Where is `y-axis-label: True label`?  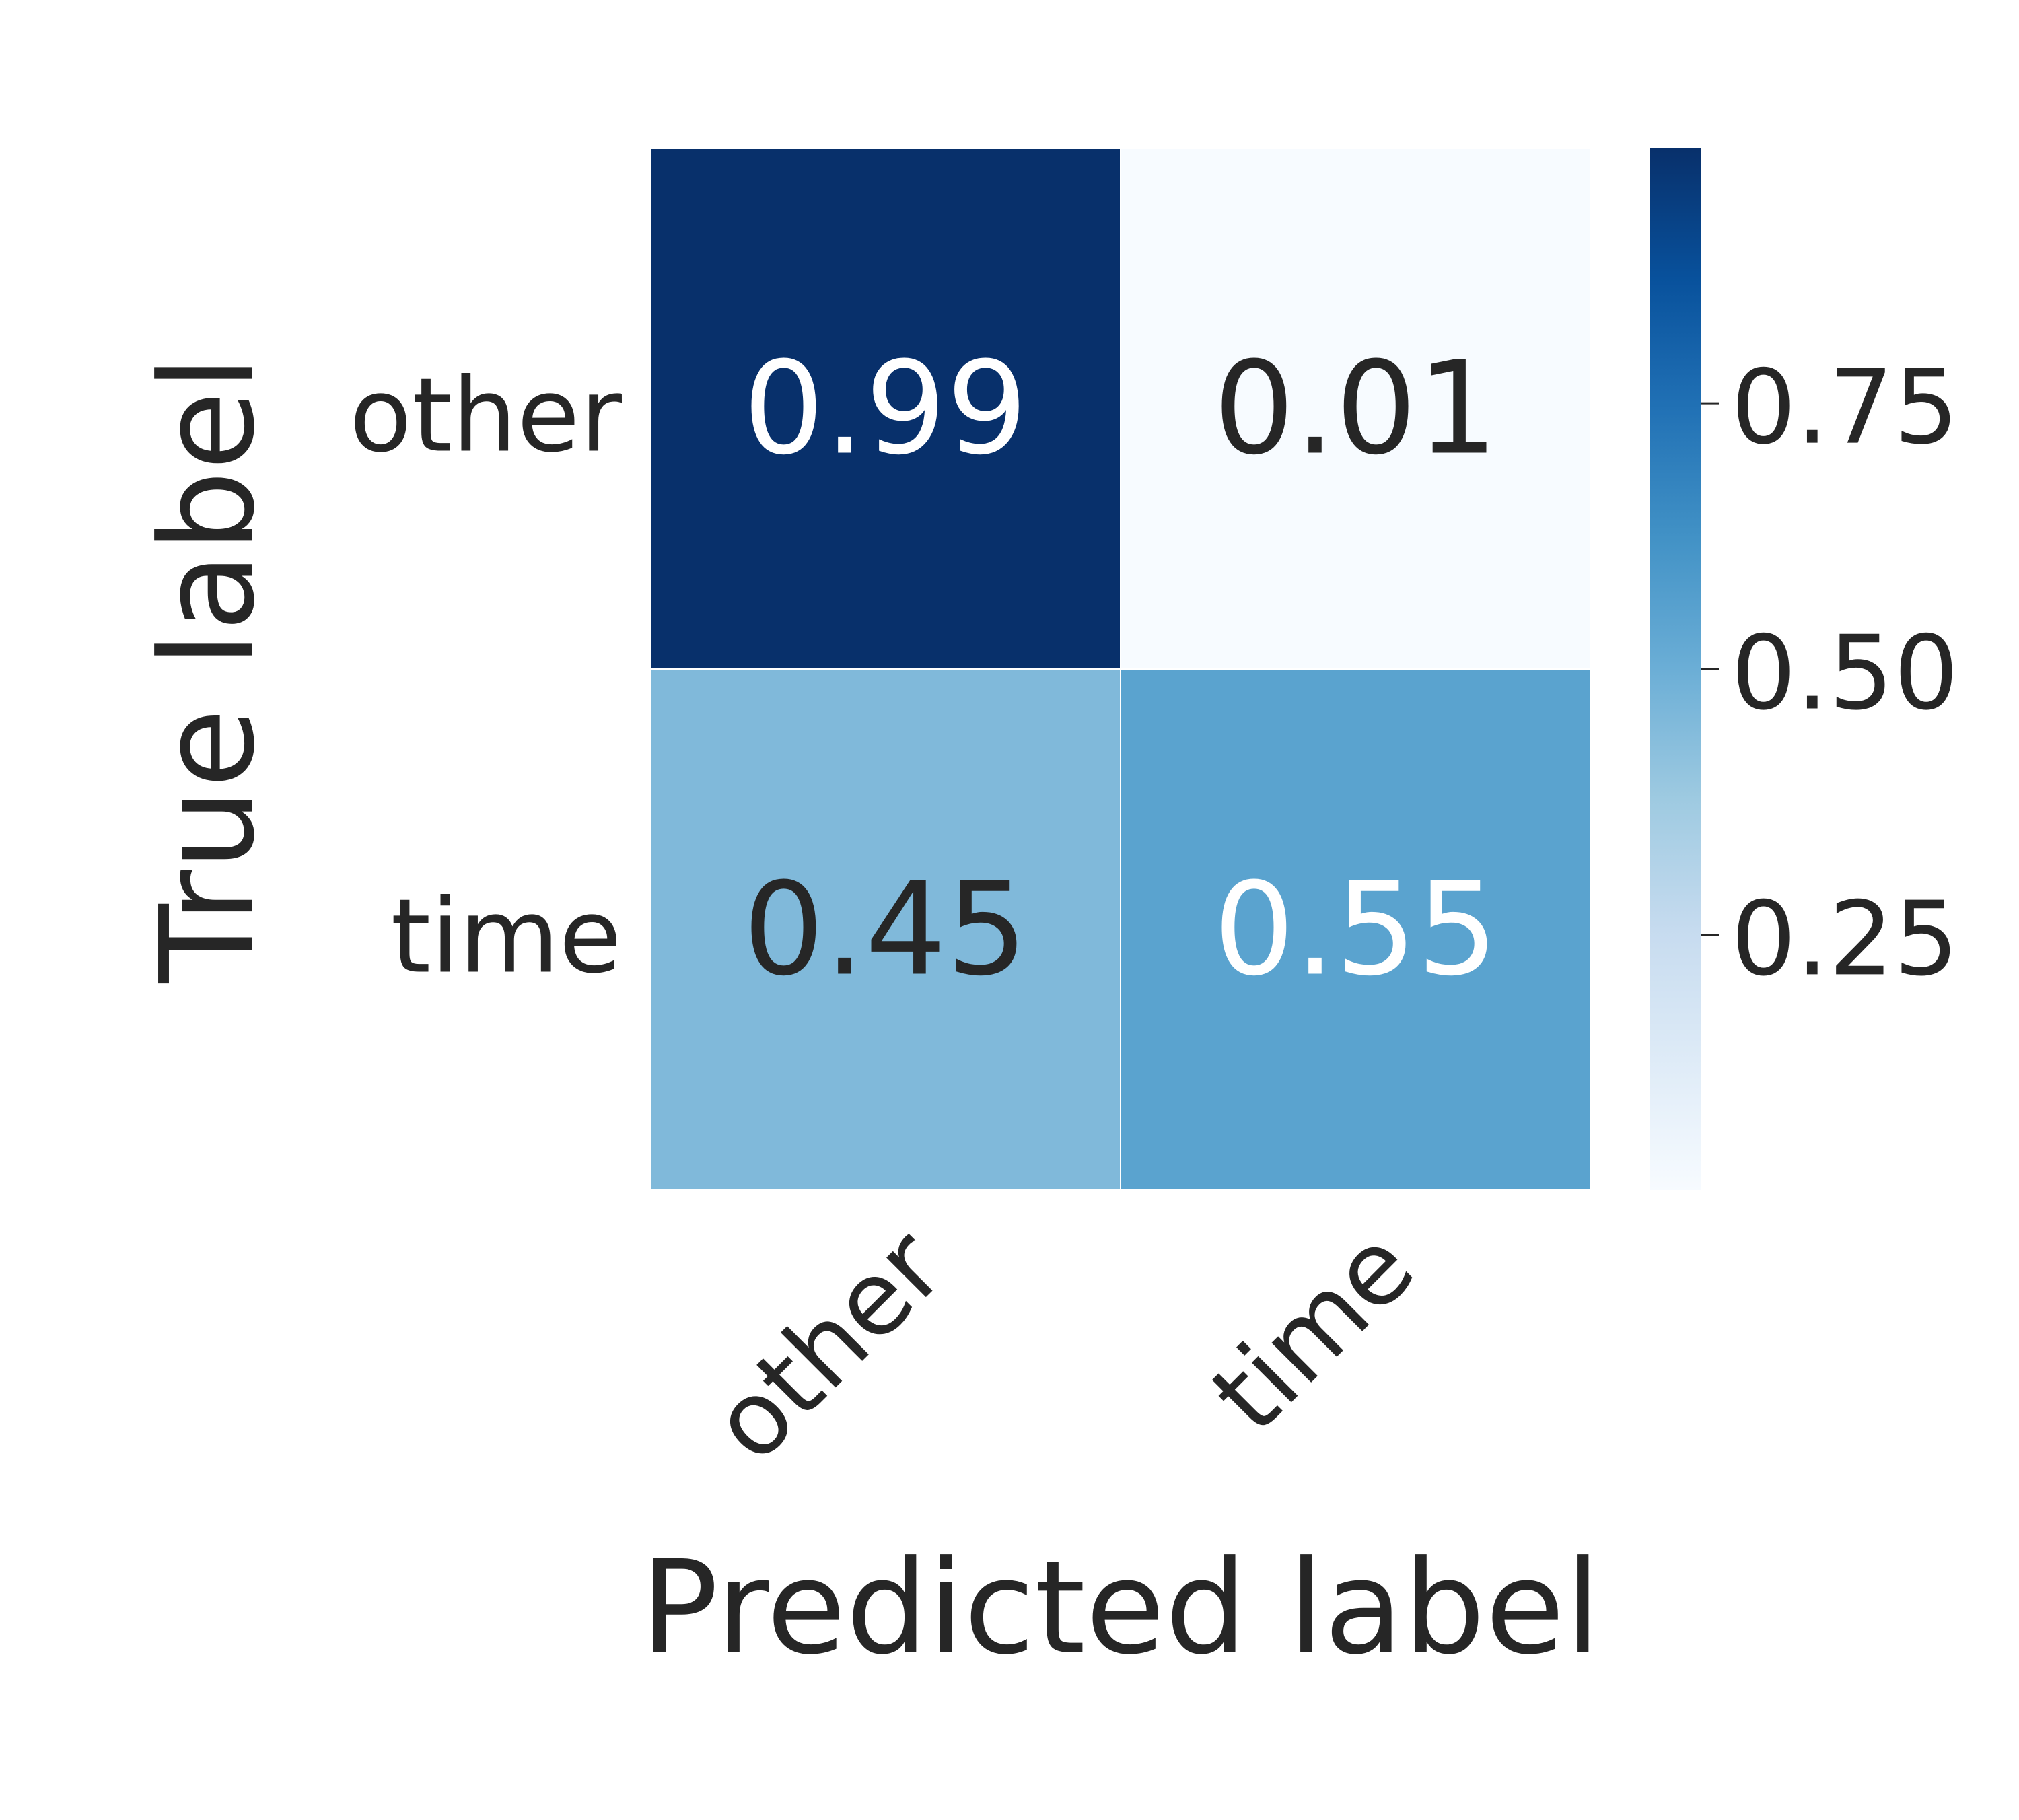
y-axis-label: True label is located at coordinates (208, 669).